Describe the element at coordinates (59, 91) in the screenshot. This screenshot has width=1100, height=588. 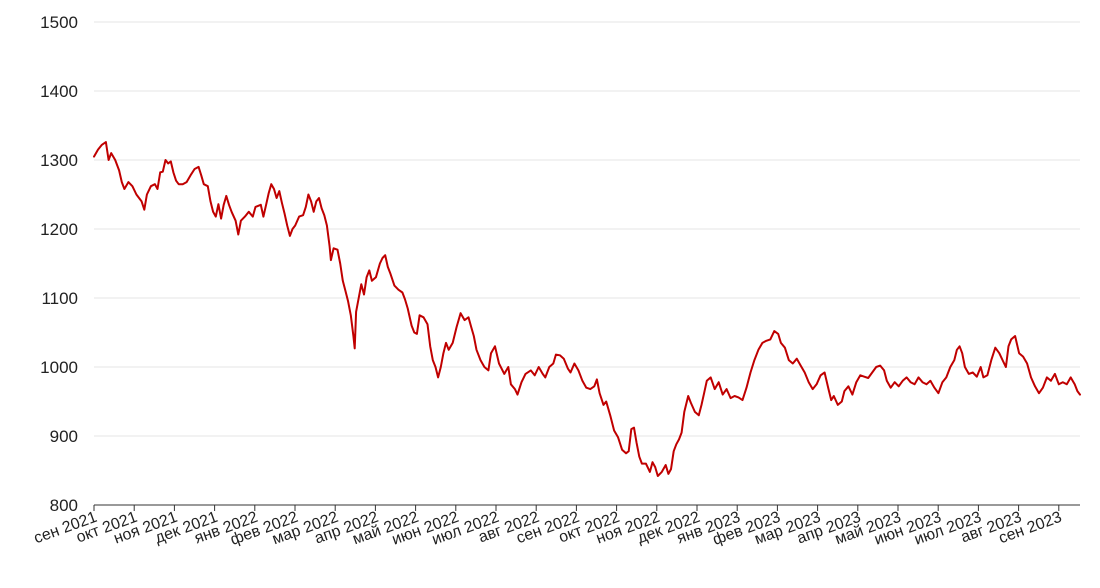
I see `y-tick-label: 1400` at that location.